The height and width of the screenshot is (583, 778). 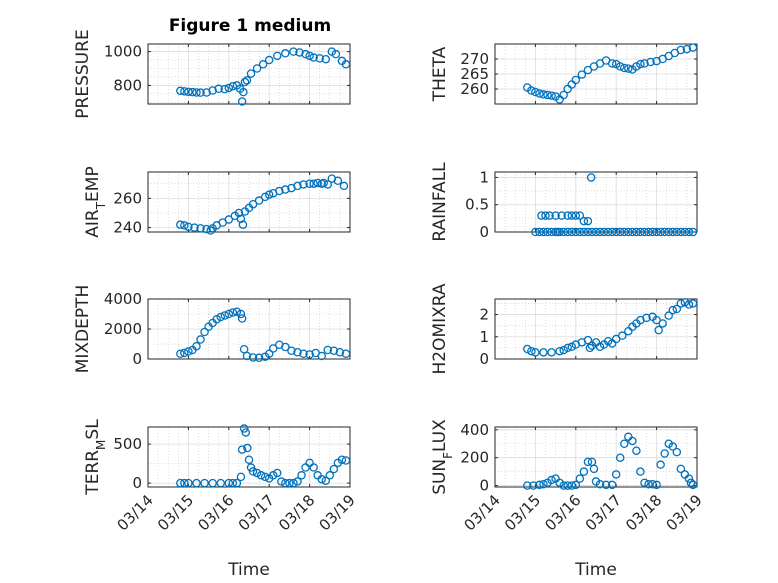 I want to click on y-axis-label: THETA, so click(x=440, y=74).